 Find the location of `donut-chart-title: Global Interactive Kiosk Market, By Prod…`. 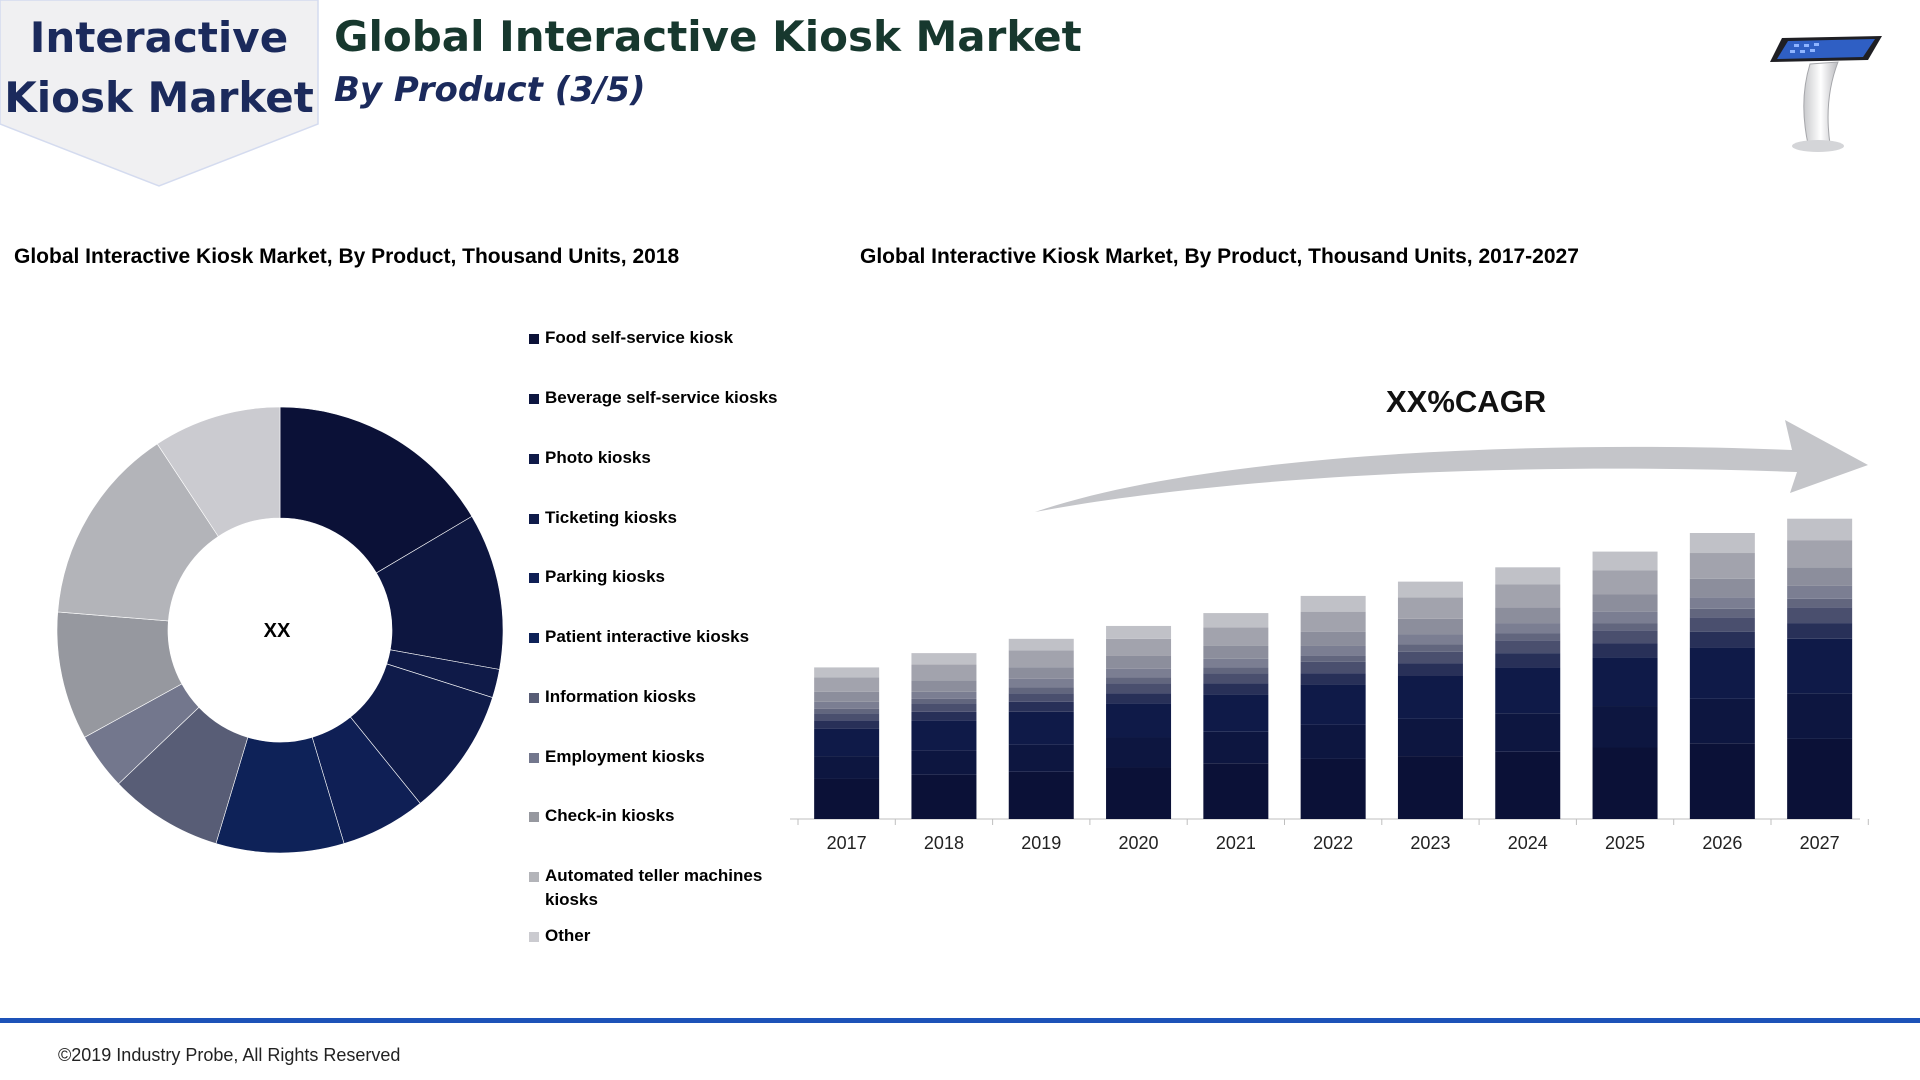

donut-chart-title: Global Interactive Kiosk Market, By Prod… is located at coordinates (347, 256).